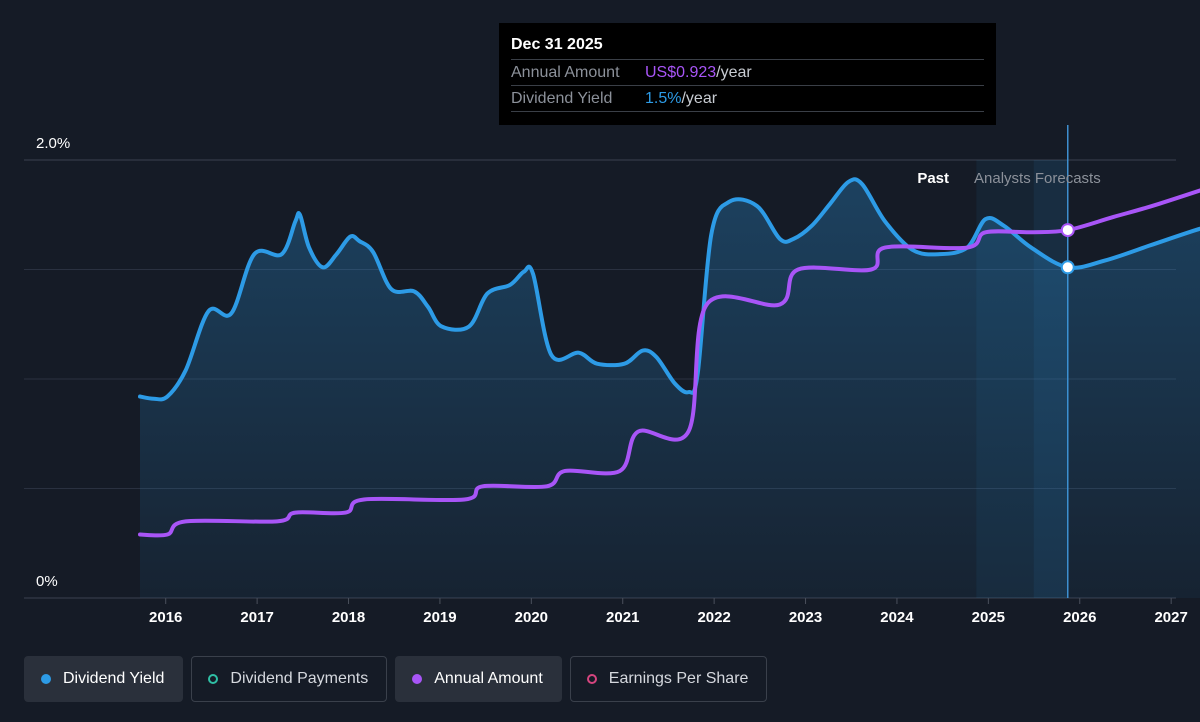 This screenshot has width=1200, height=722. I want to click on earnings-per-share-ring-icon, so click(591, 679).